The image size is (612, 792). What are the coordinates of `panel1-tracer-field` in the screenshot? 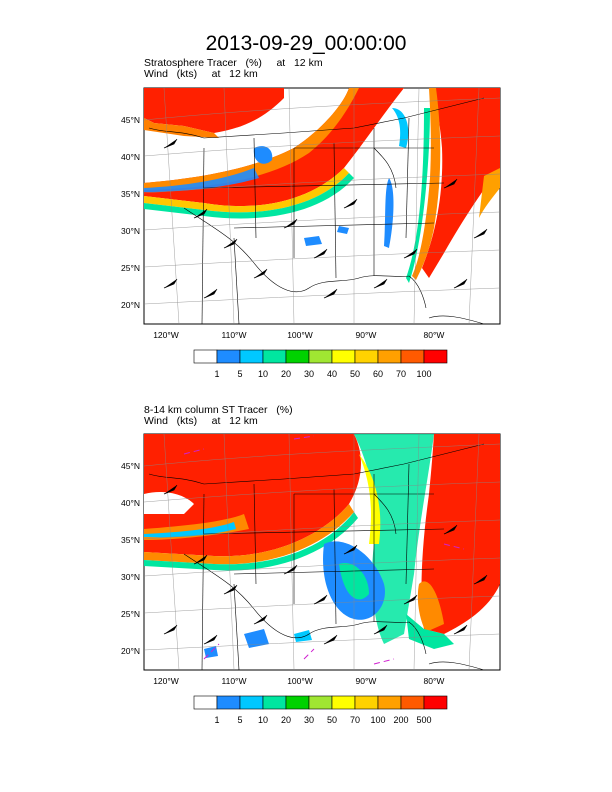 It's located at (322, 185).